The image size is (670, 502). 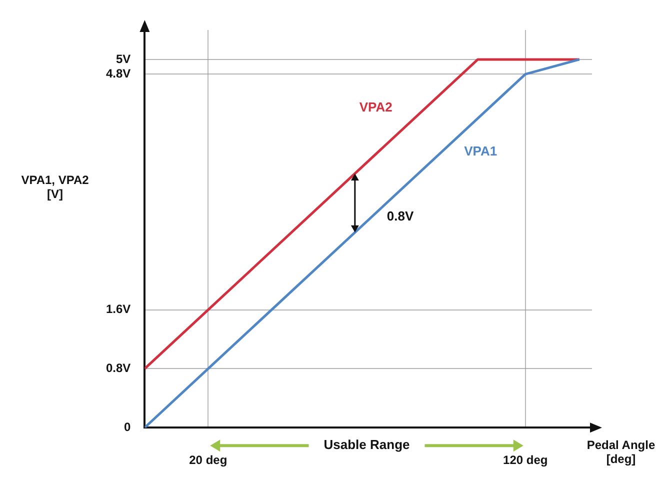 What do you see at coordinates (400, 216) in the screenshot?
I see `annotation: 0.8V` at bounding box center [400, 216].